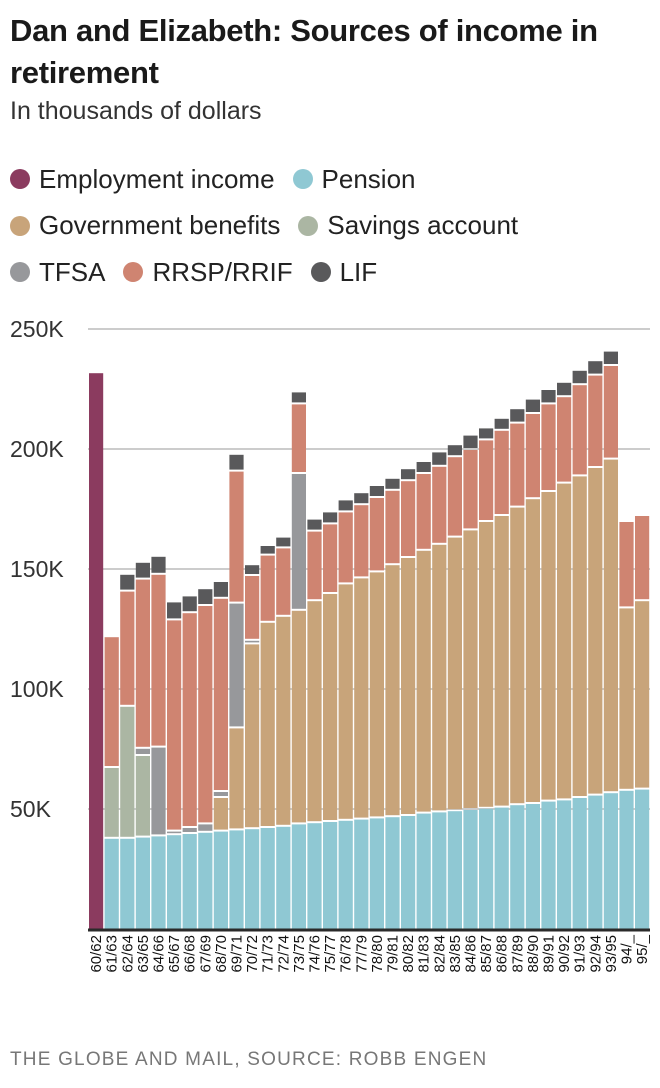 This screenshot has height=1088, width=660. I want to click on x-tick-label: 88/90, so click(533, 954).